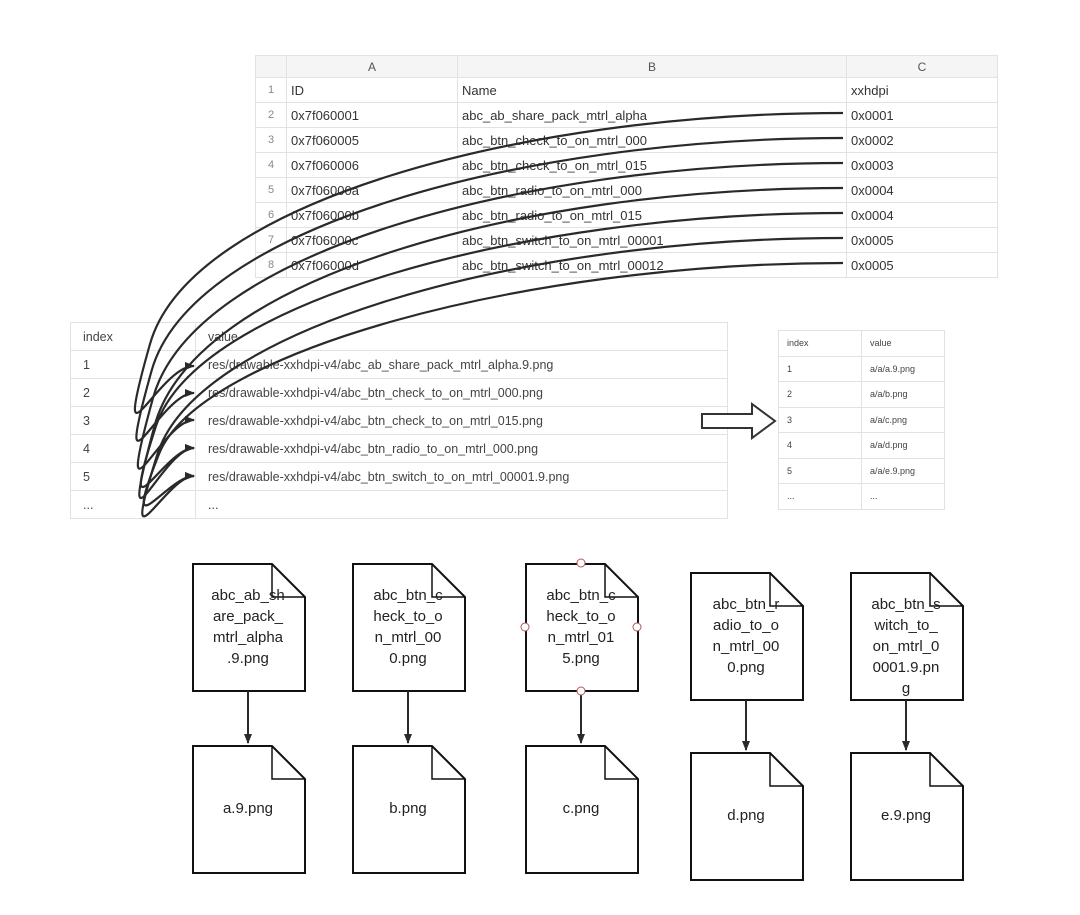  I want to click on file-name-line: abc_ab_sh, so click(248, 595).